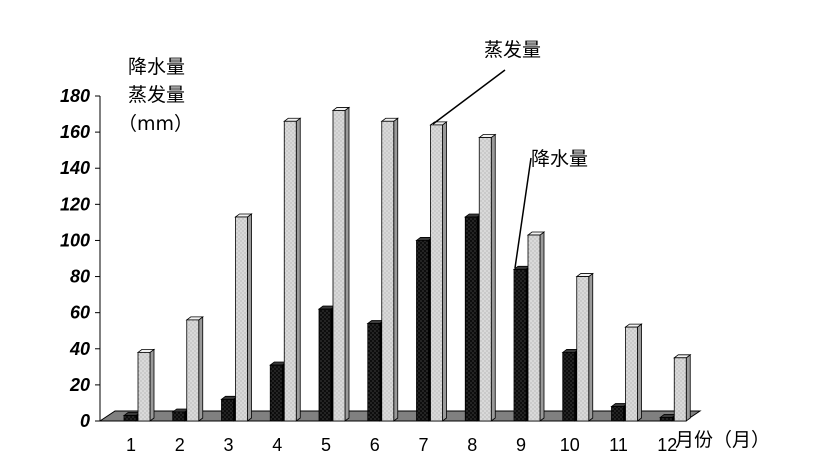 This screenshot has height=467, width=815. What do you see at coordinates (512, 50) in the screenshot?
I see `annotation-evaporation: 蒸发量` at bounding box center [512, 50].